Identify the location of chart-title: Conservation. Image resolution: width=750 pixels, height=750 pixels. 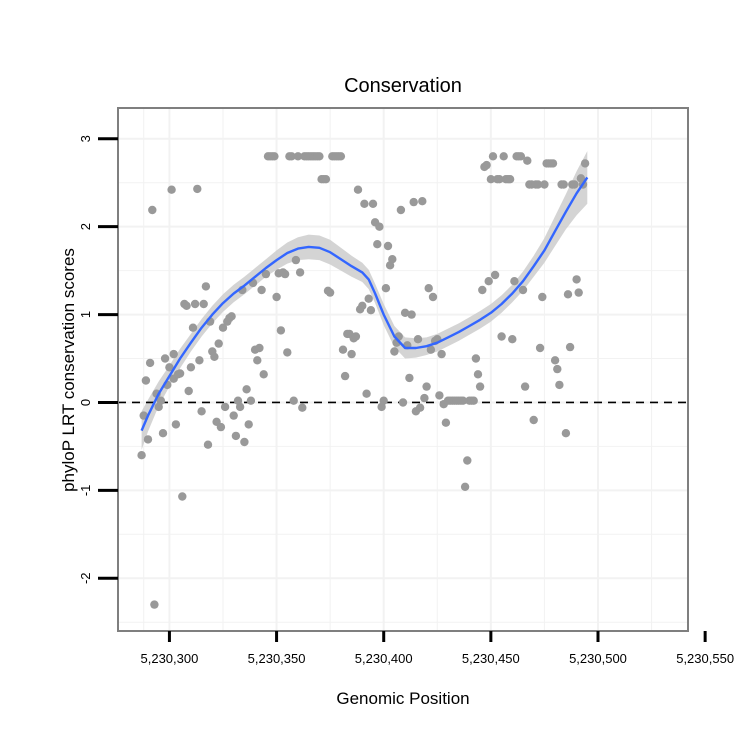
(403, 86).